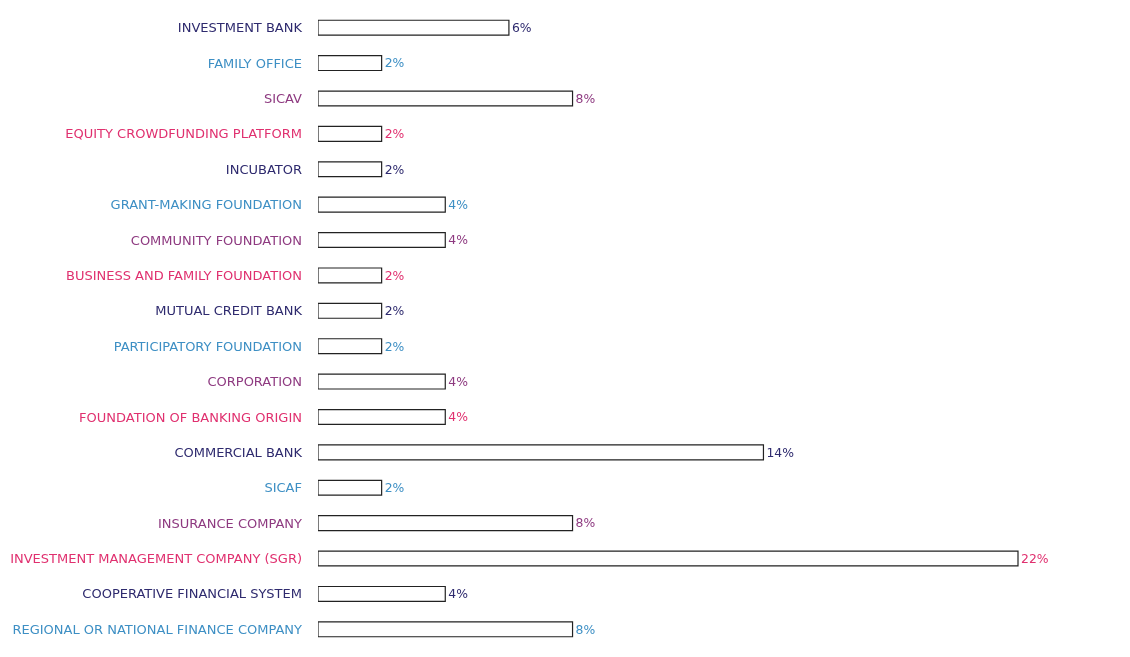  I want to click on data-label: 22%, so click(1035, 558).